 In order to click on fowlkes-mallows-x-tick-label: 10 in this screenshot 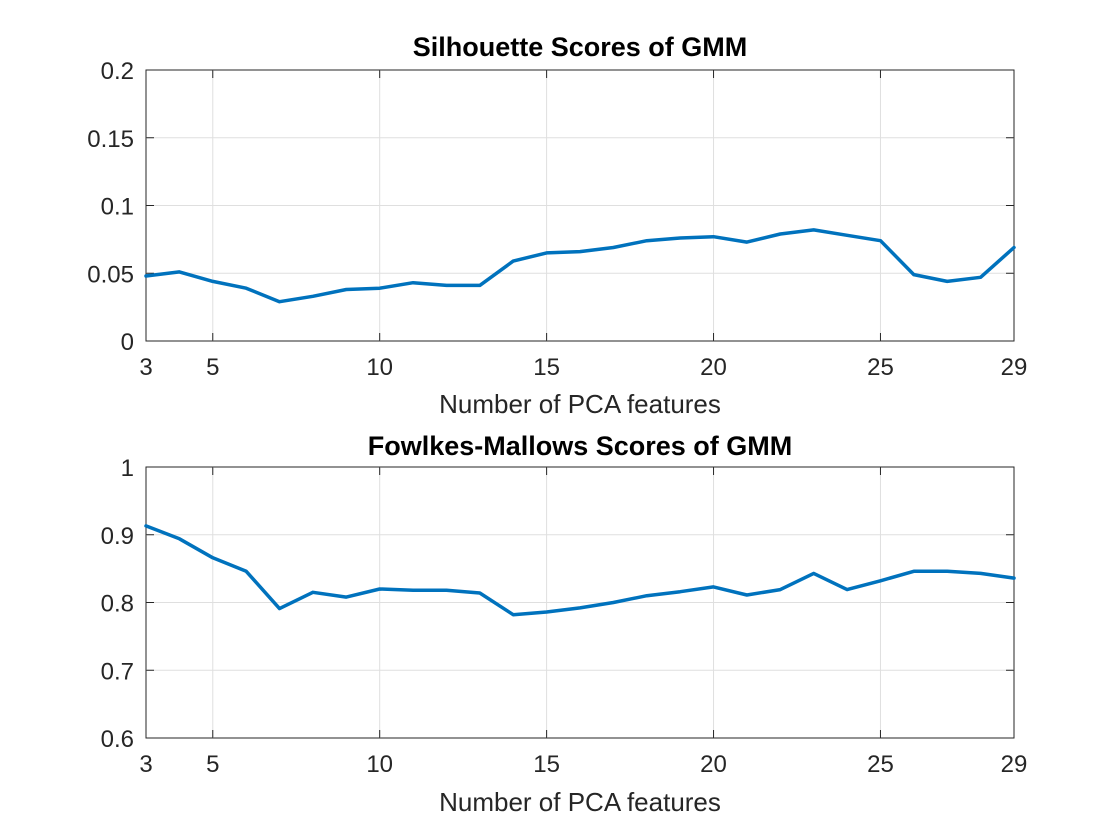, I will do `click(379, 764)`.